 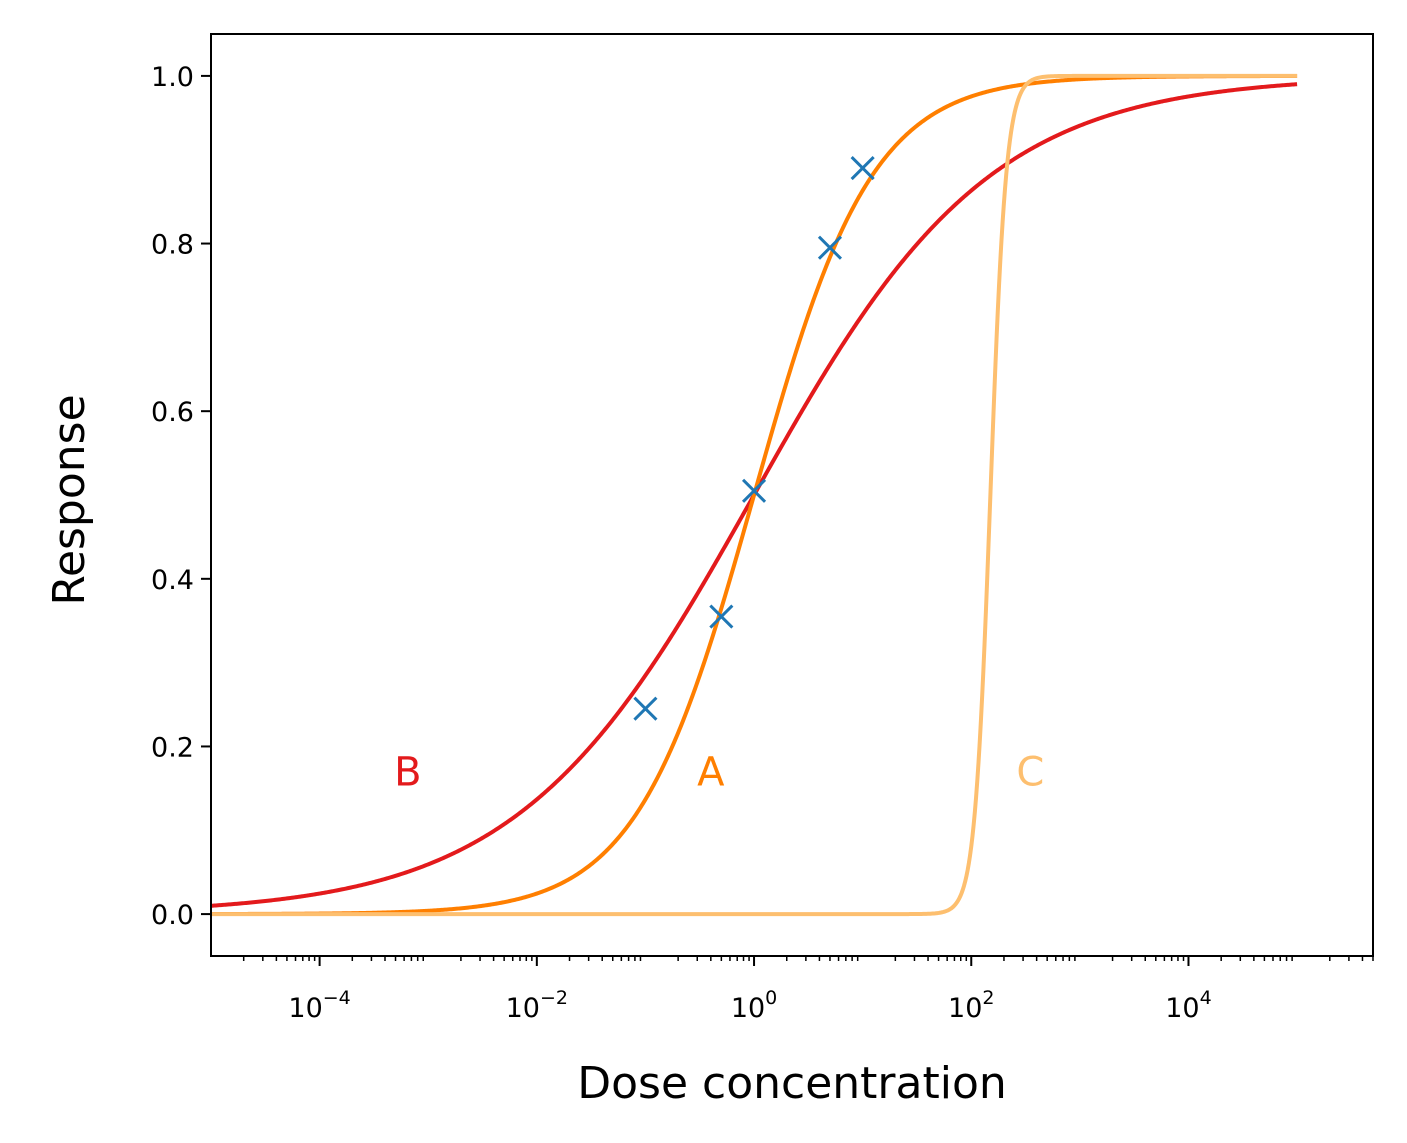 What do you see at coordinates (1030, 773) in the screenshot?
I see `curve-label-c: C` at bounding box center [1030, 773].